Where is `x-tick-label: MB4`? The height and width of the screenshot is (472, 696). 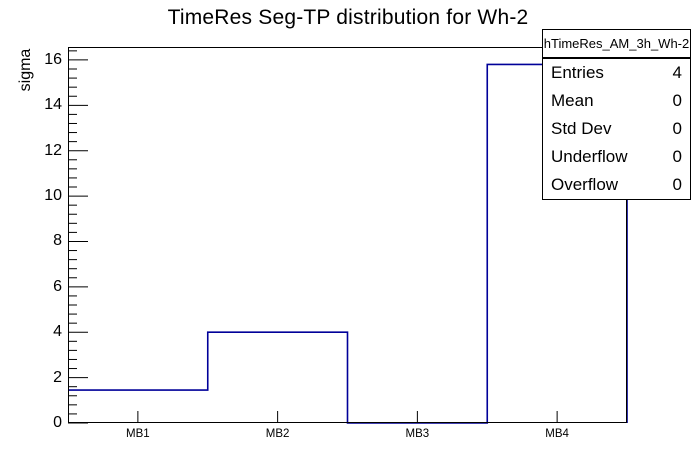
x-tick-label: MB4 is located at coordinates (557, 434).